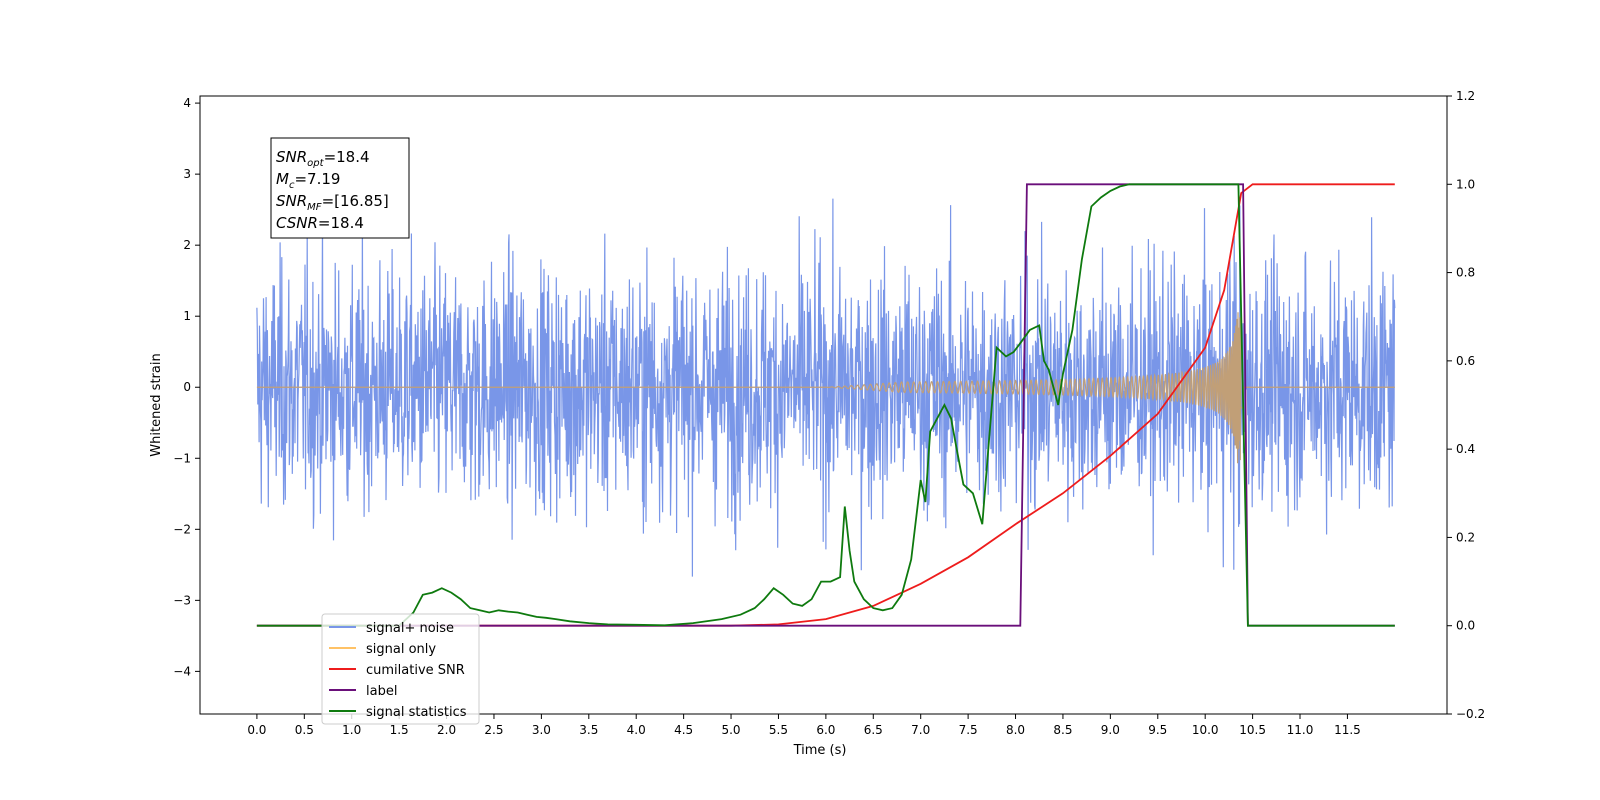 This screenshot has height=800, width=1600. Describe the element at coordinates (182, 529) in the screenshot. I see `y-left-tick-label: −2` at that location.